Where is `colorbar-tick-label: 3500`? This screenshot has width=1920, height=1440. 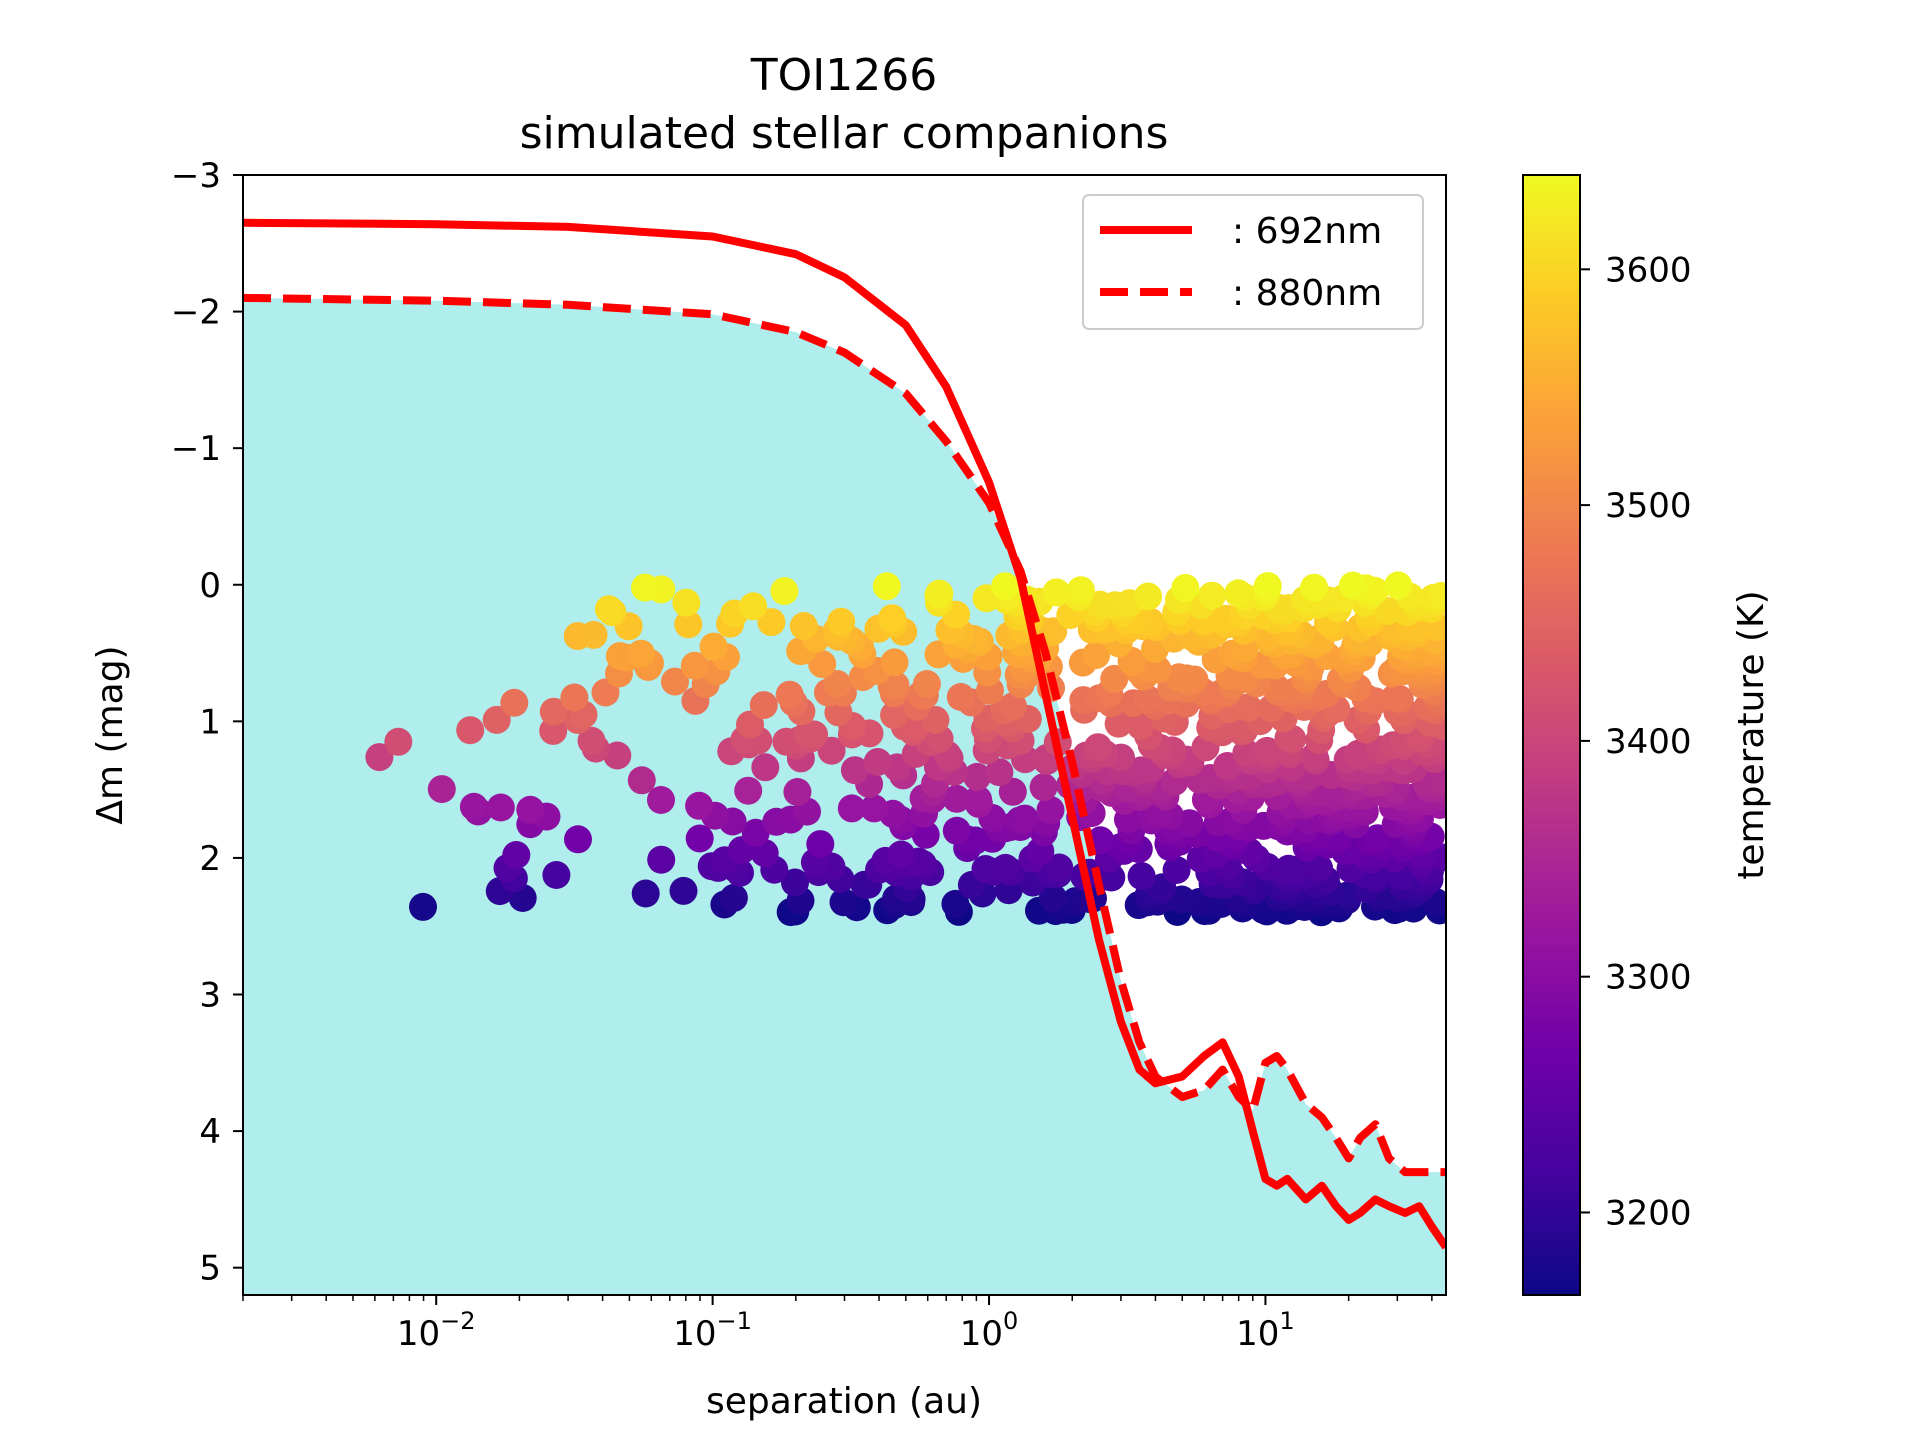
colorbar-tick-label: 3500 is located at coordinates (1648, 506).